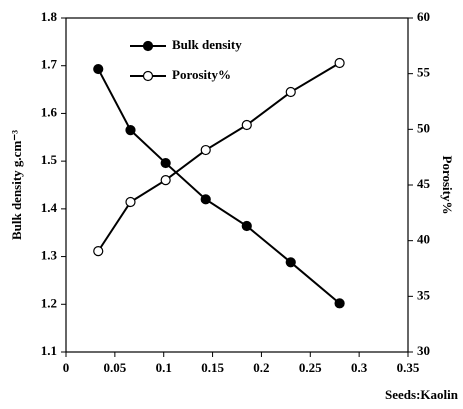 Image resolution: width=463 pixels, height=409 pixels. I want to click on y2-axis-title: Porosity%, so click(447, 185).